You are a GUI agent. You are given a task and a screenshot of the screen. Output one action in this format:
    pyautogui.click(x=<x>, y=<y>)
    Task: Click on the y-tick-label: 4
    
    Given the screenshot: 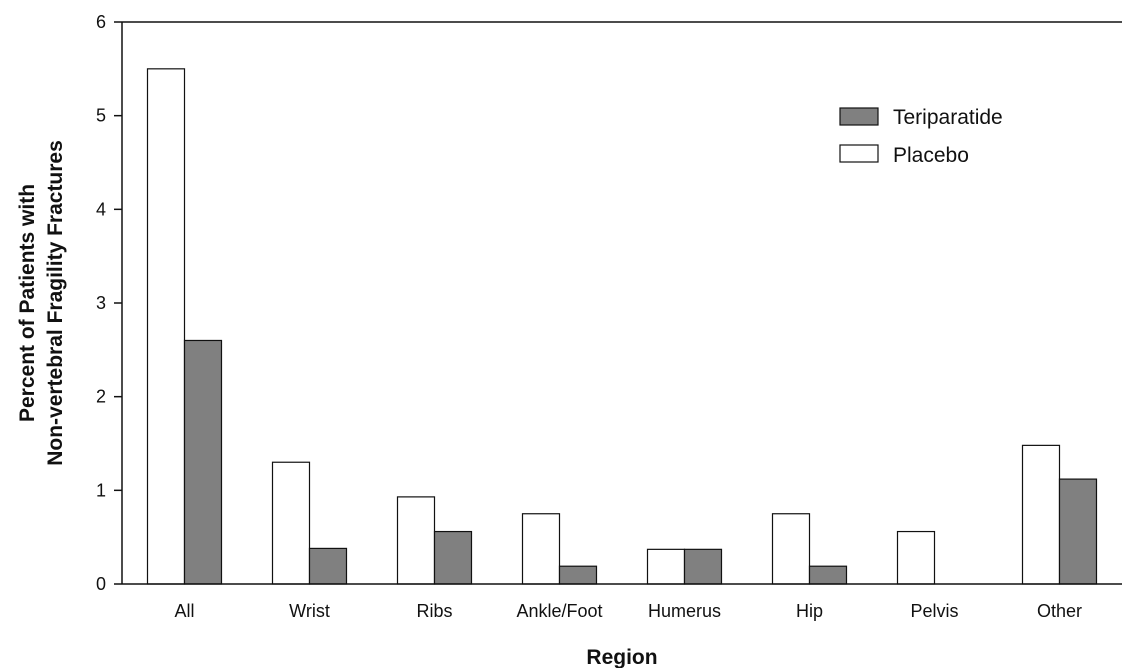 What is the action you would take?
    pyautogui.click(x=101, y=209)
    